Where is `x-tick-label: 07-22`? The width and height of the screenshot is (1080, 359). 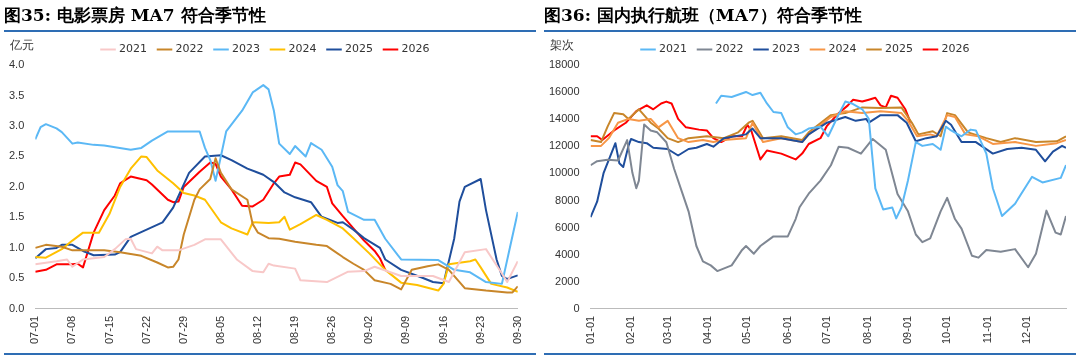
x-tick-label: 07-22 is located at coordinates (145, 330).